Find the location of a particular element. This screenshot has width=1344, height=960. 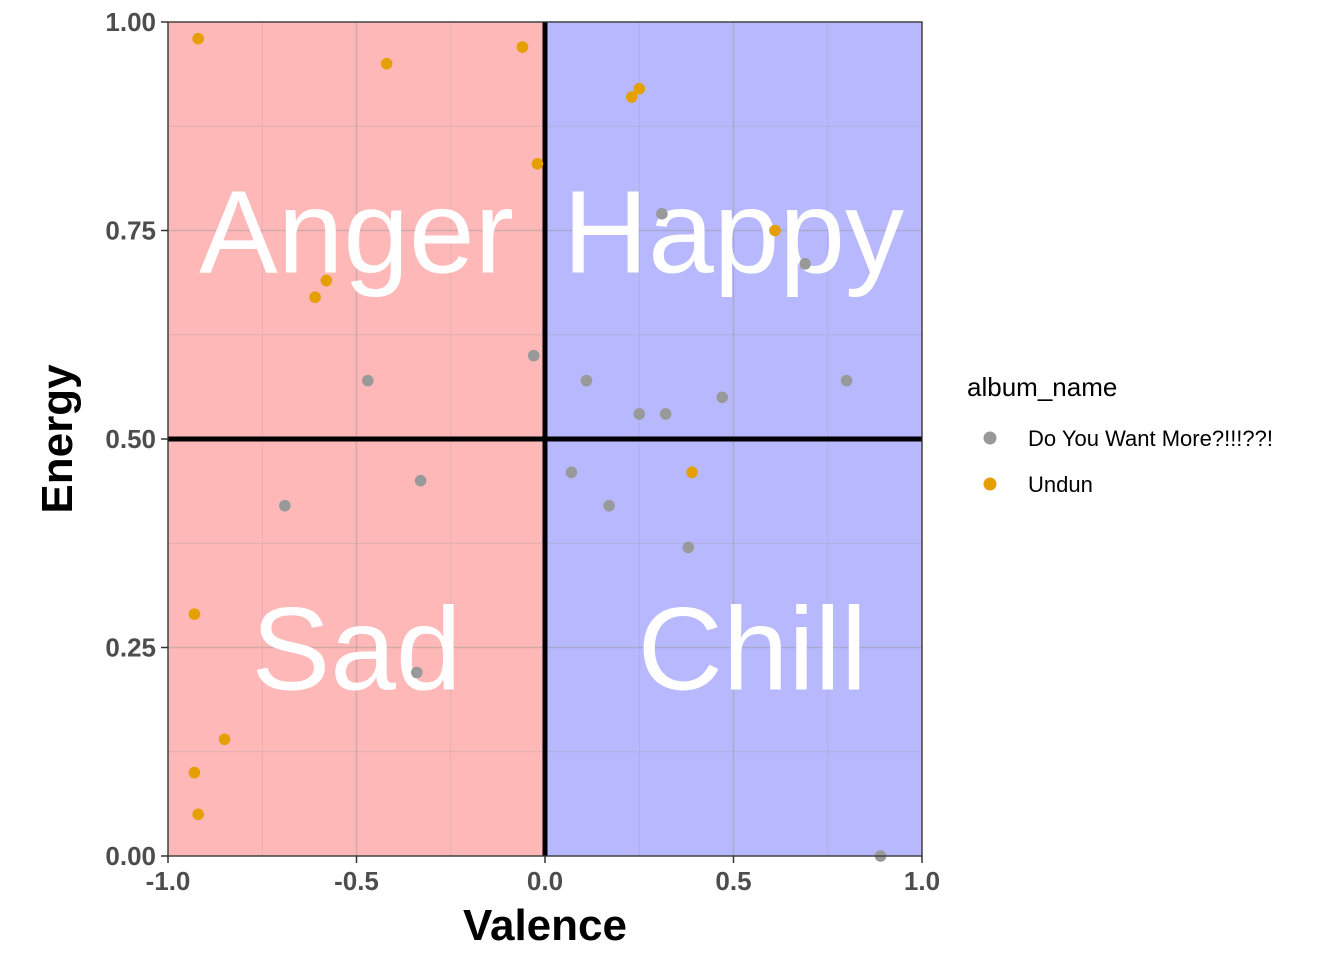

quadrant-label-chill: Chill is located at coordinates (753, 650).